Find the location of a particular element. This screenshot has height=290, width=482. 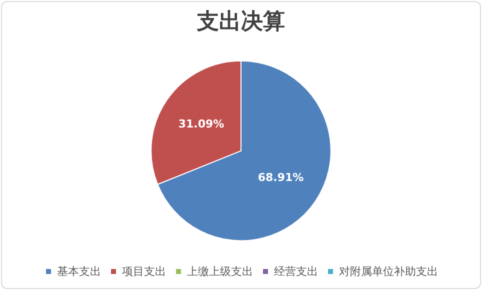

data-label: 31.09% is located at coordinates (201, 123).